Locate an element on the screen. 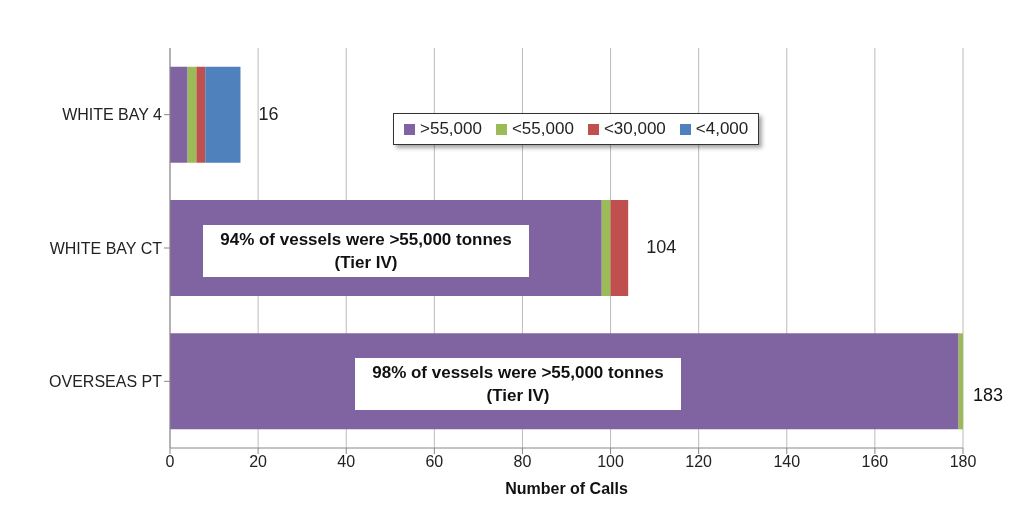 The height and width of the screenshot is (509, 1013). legend-label: <4,000 is located at coordinates (722, 129).